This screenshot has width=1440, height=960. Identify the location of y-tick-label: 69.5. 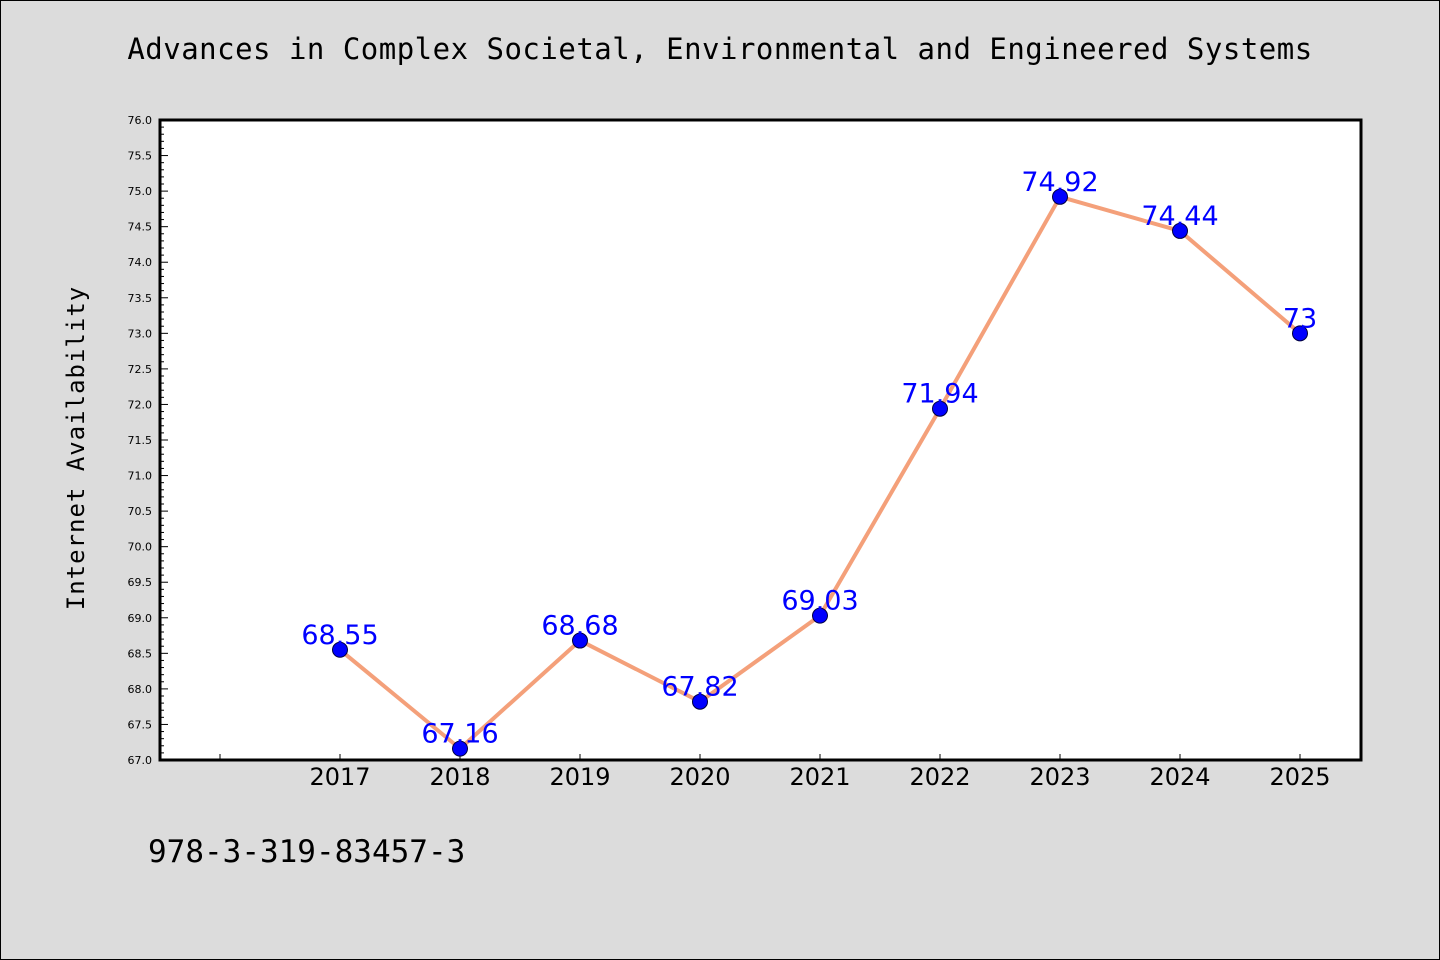
(140, 582).